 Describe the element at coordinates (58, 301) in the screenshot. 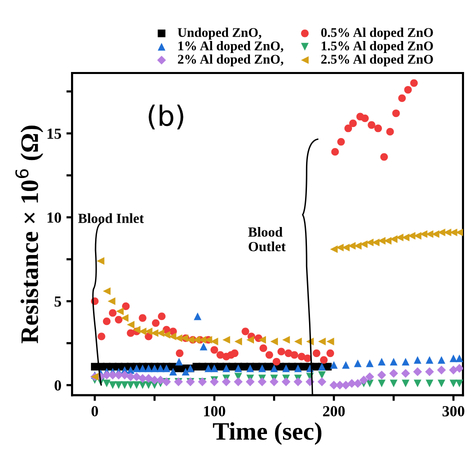

I see `y-tick-label: 5` at that location.